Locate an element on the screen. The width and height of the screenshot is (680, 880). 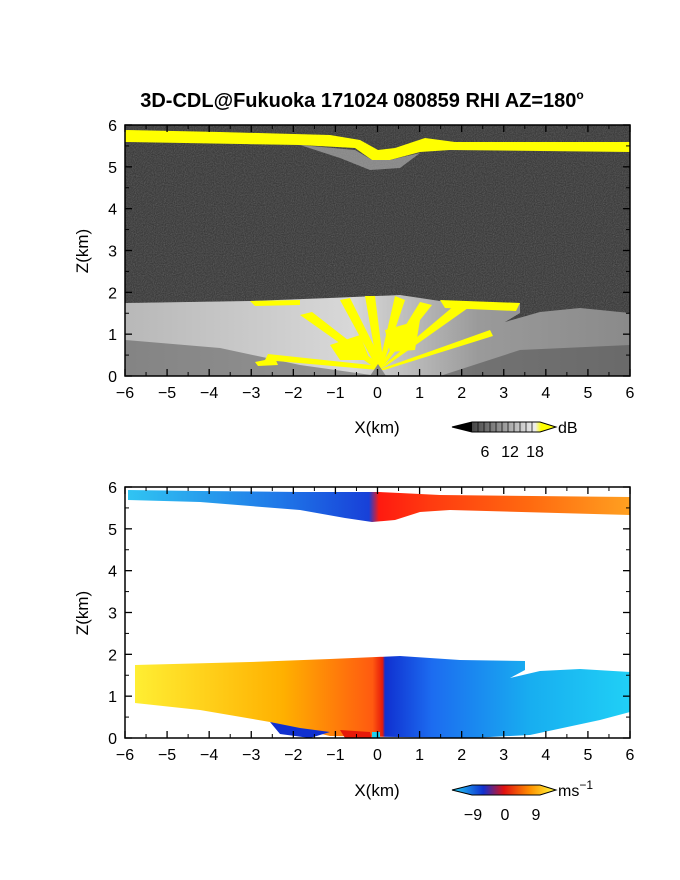
colorbar-db: dB 6 12 18 is located at coordinates (514, 440).